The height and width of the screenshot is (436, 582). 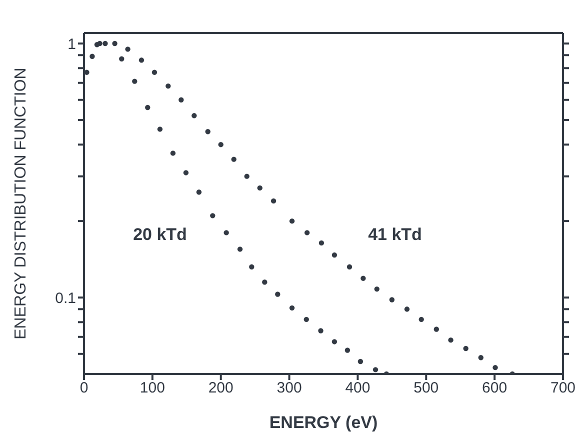 What do you see at coordinates (160, 235) in the screenshot?
I see `annotation: 20 kTd` at bounding box center [160, 235].